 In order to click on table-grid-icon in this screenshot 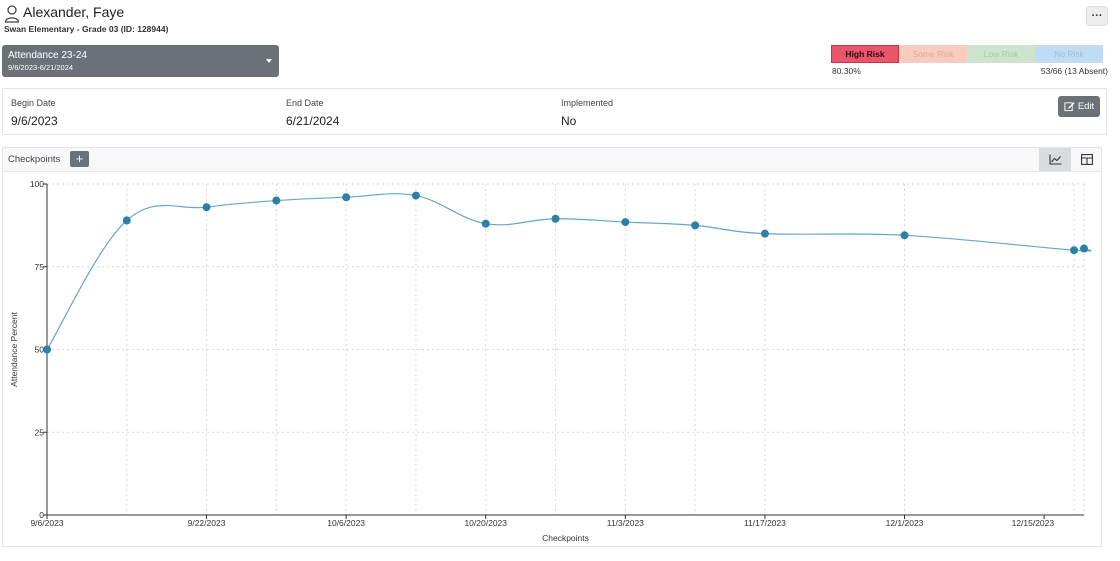, I will do `click(1087, 159)`.